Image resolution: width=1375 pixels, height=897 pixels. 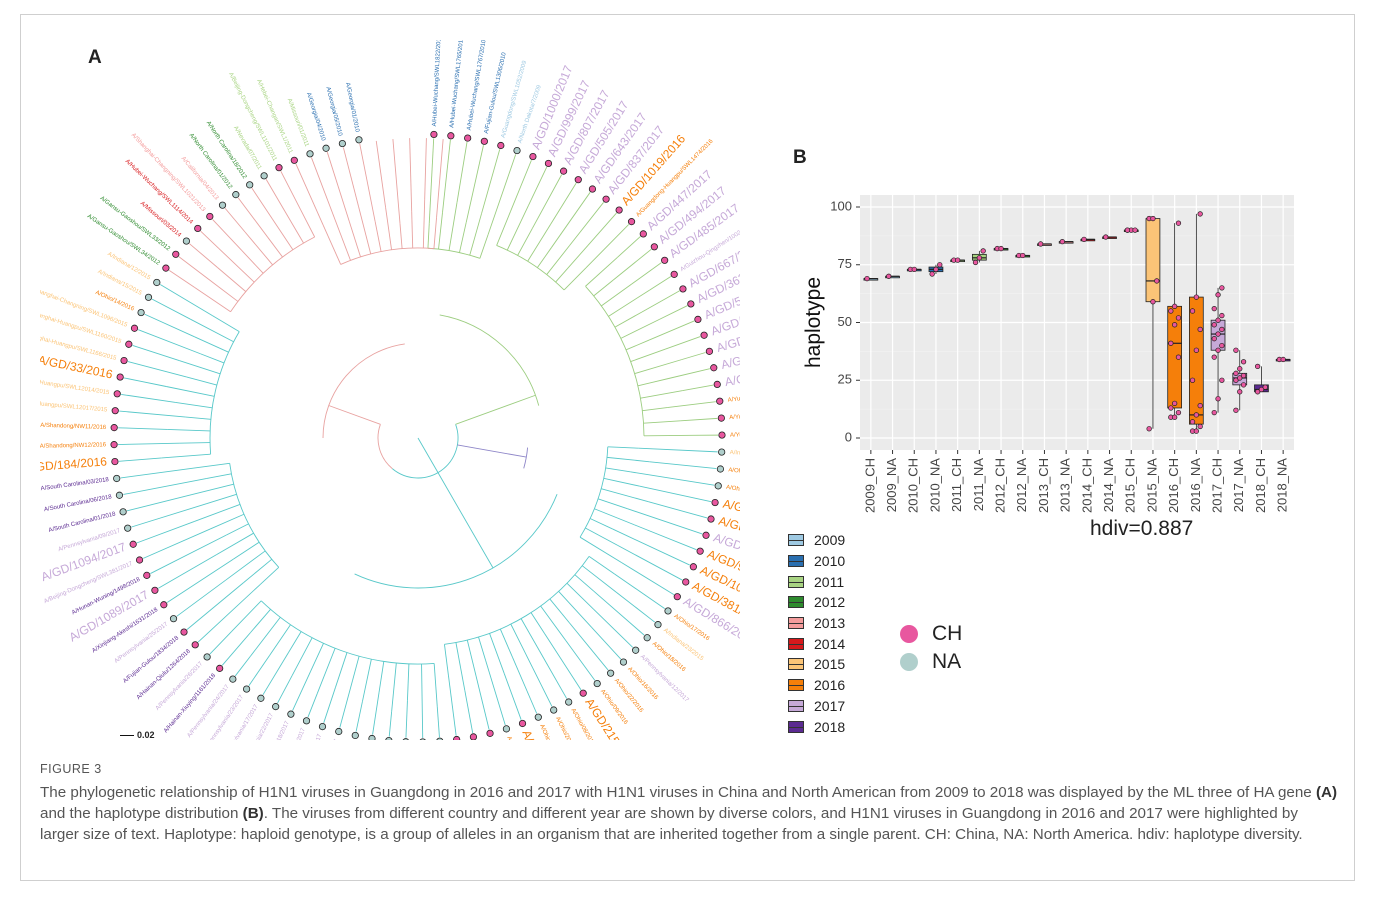 I want to click on y-tick-label: 100, so click(x=841, y=205).